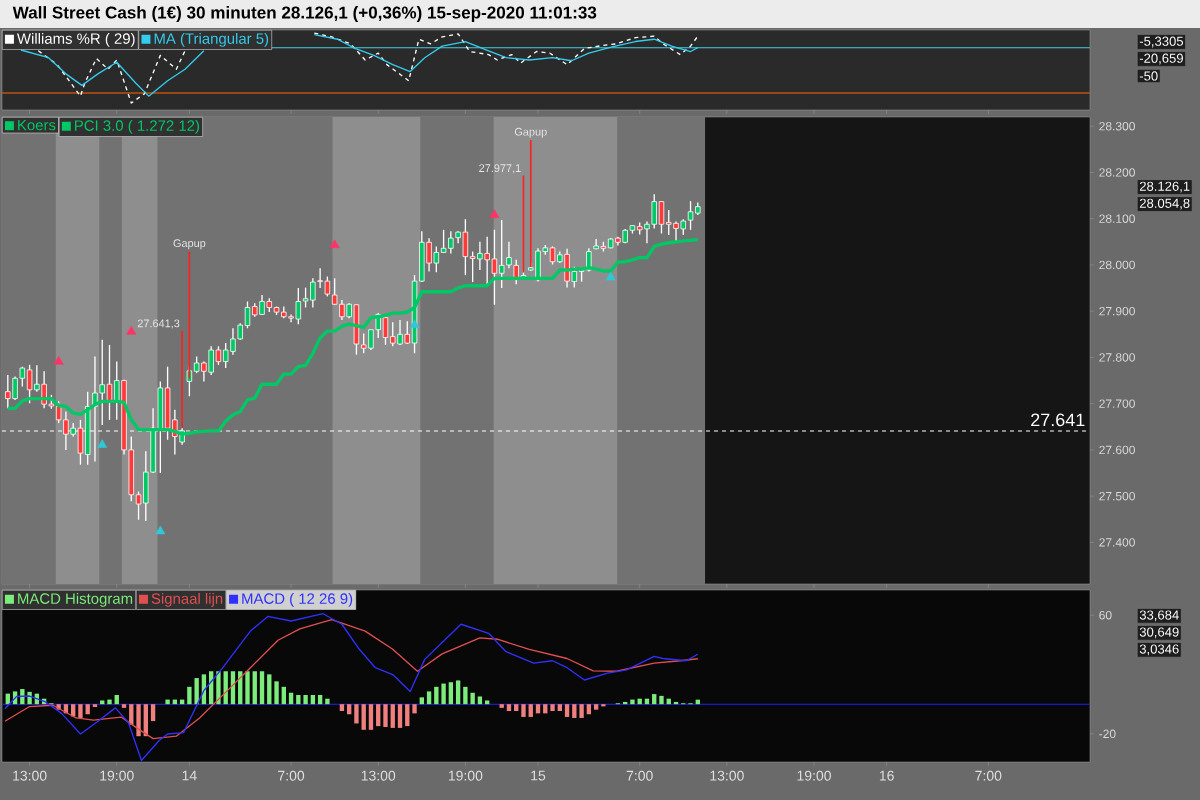 The image size is (1200, 800). What do you see at coordinates (1161, 42) in the screenshot?
I see `text: -5,3305` at bounding box center [1161, 42].